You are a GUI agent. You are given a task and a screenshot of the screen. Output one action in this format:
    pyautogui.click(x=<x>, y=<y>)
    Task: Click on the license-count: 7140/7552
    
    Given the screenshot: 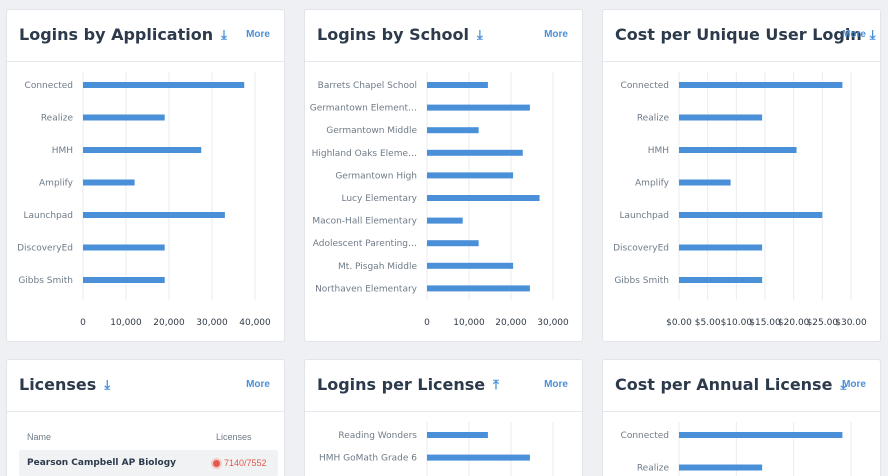 What is the action you would take?
    pyautogui.click(x=240, y=463)
    